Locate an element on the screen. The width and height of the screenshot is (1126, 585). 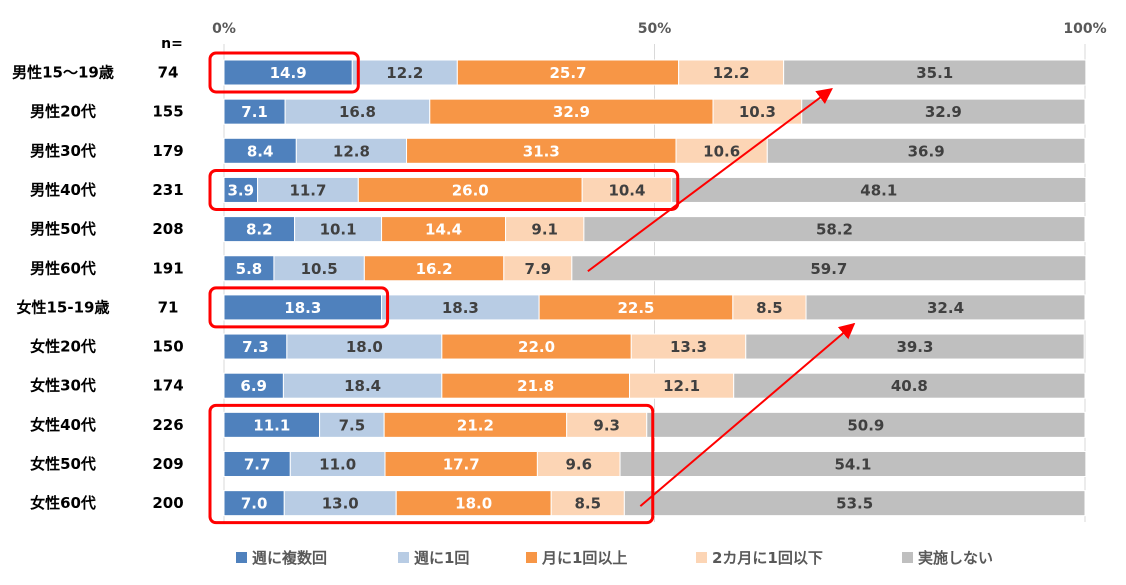
data-label: 7.7 is located at coordinates (257, 465).